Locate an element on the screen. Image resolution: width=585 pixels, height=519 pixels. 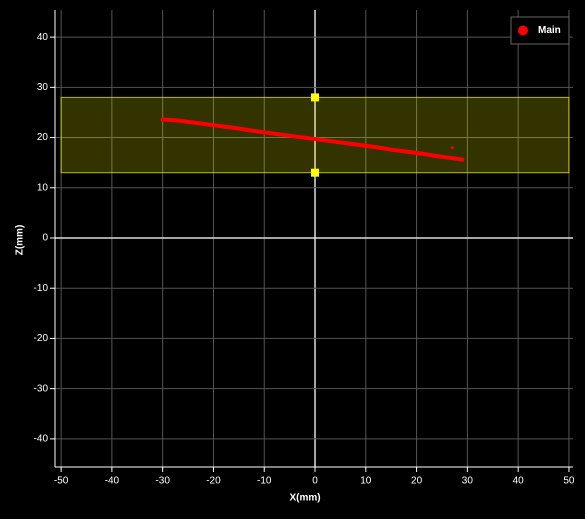
x-tick-label: 50 is located at coordinates (569, 481).